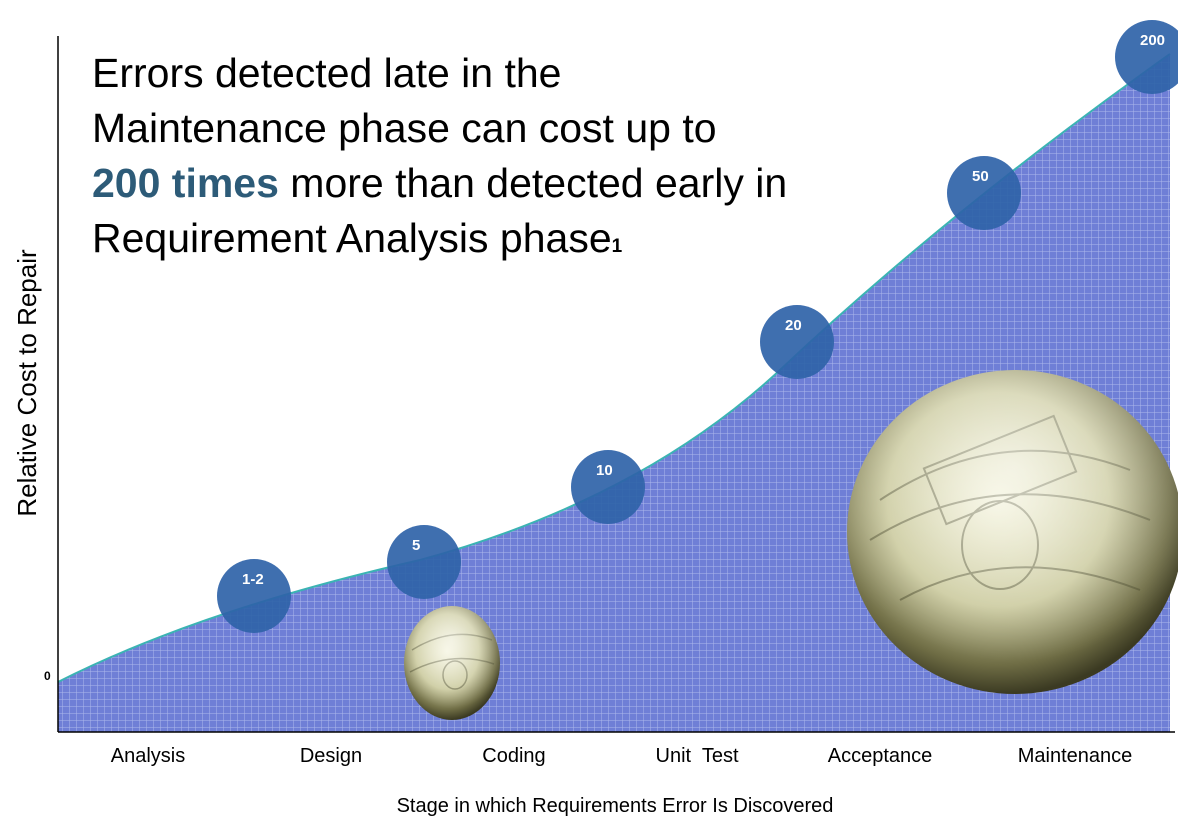 The width and height of the screenshot is (1178, 819). What do you see at coordinates (1152, 40) in the screenshot?
I see `data-label-5: 200` at bounding box center [1152, 40].